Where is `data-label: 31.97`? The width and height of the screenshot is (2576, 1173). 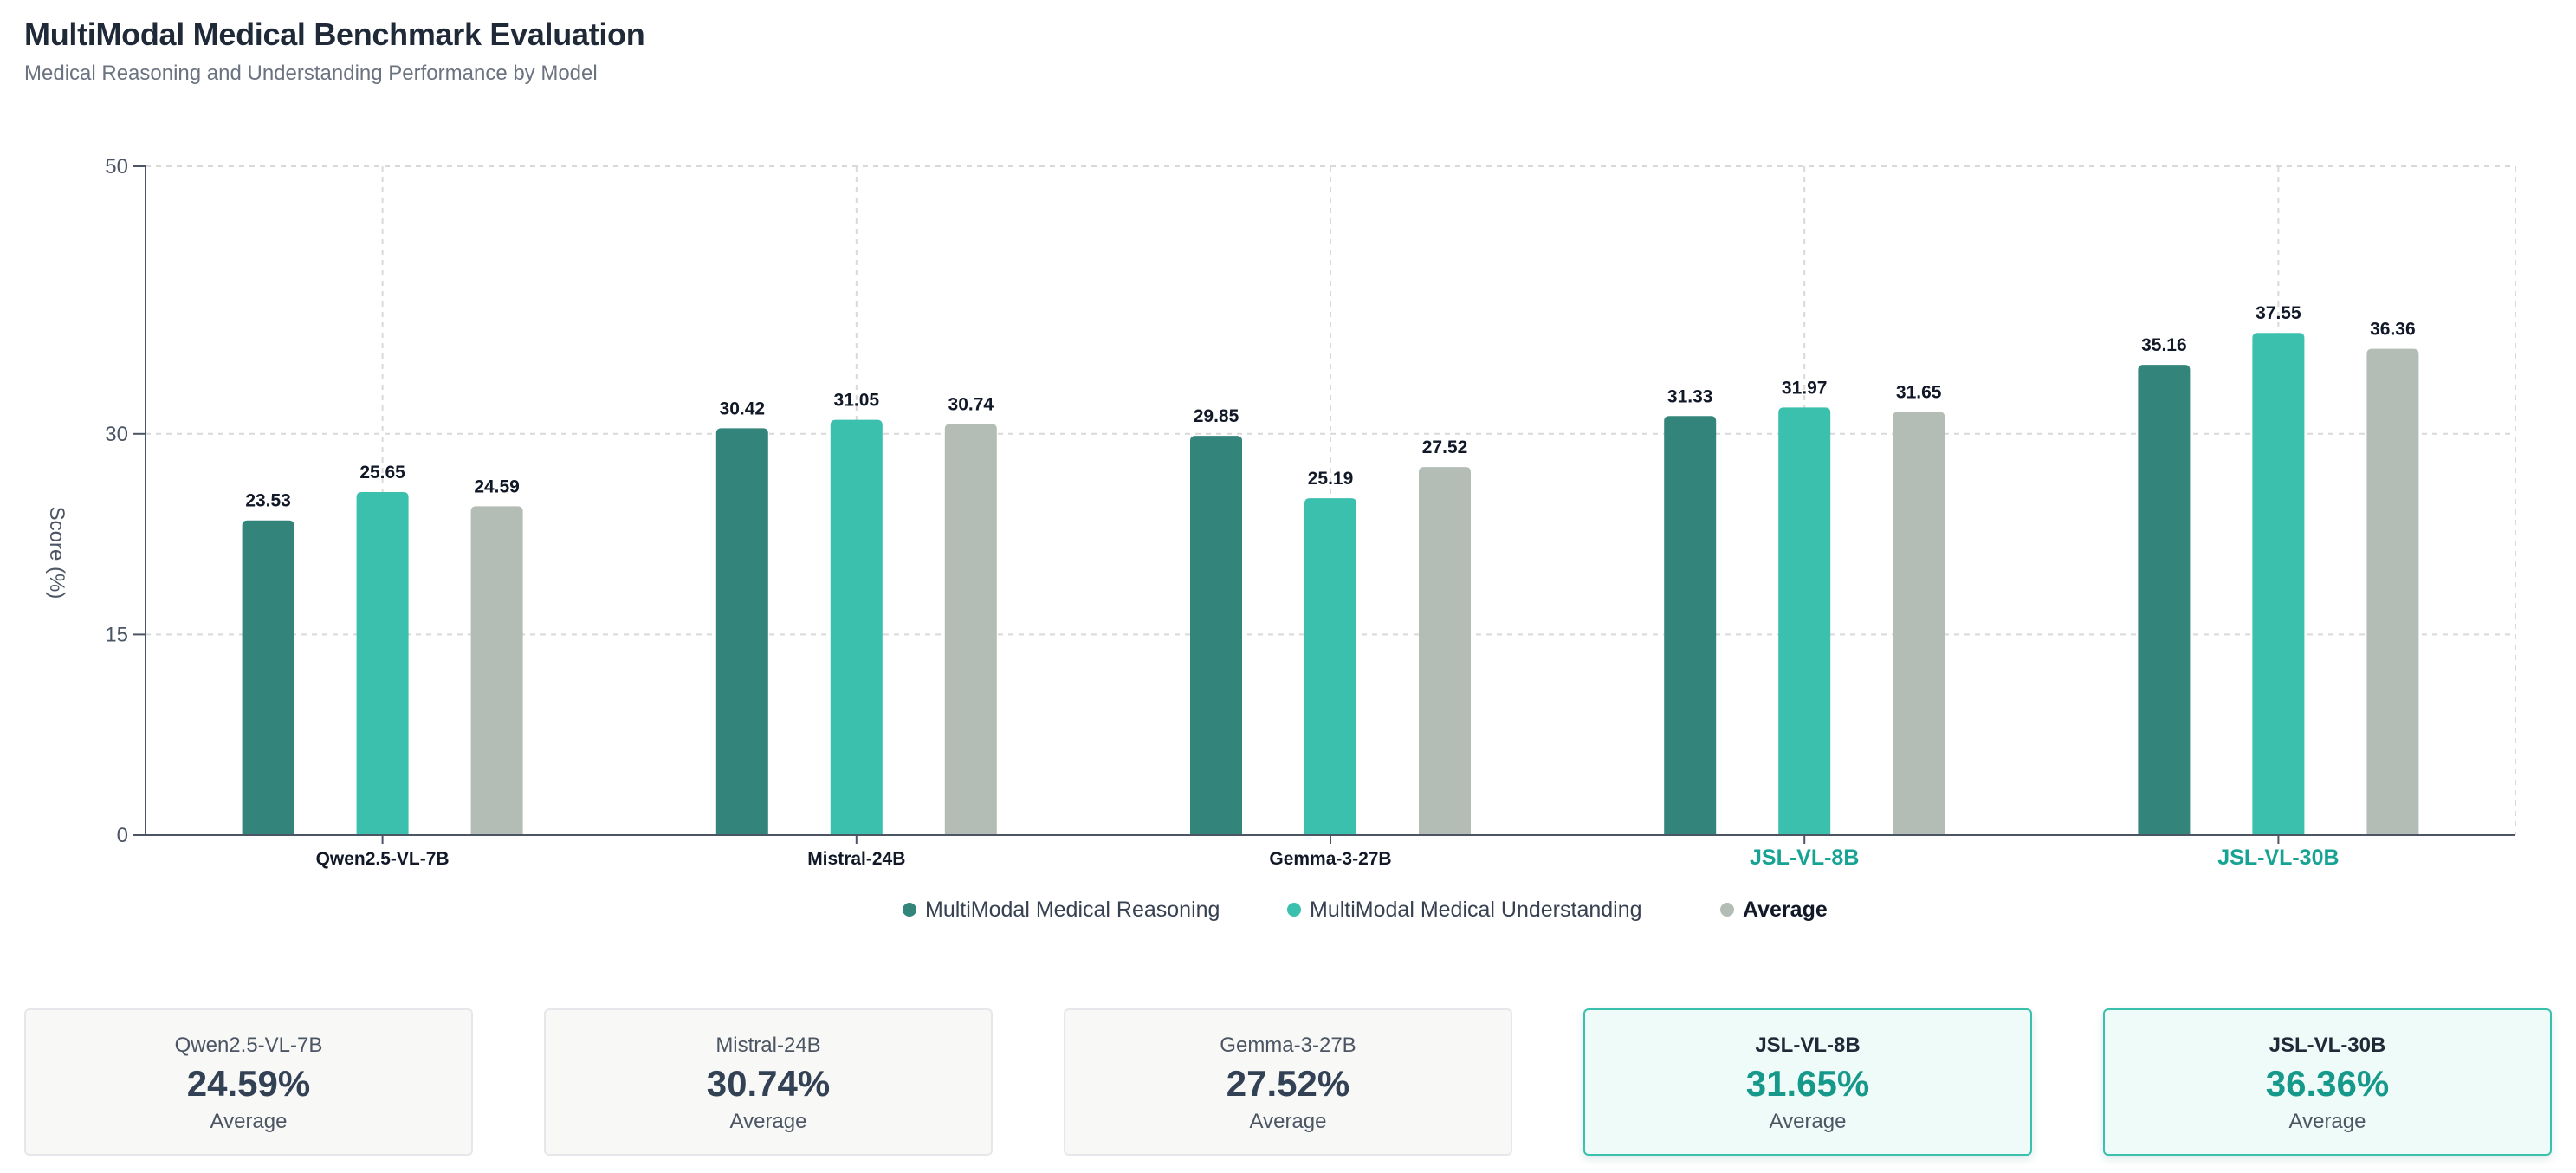 data-label: 31.97 is located at coordinates (1805, 388).